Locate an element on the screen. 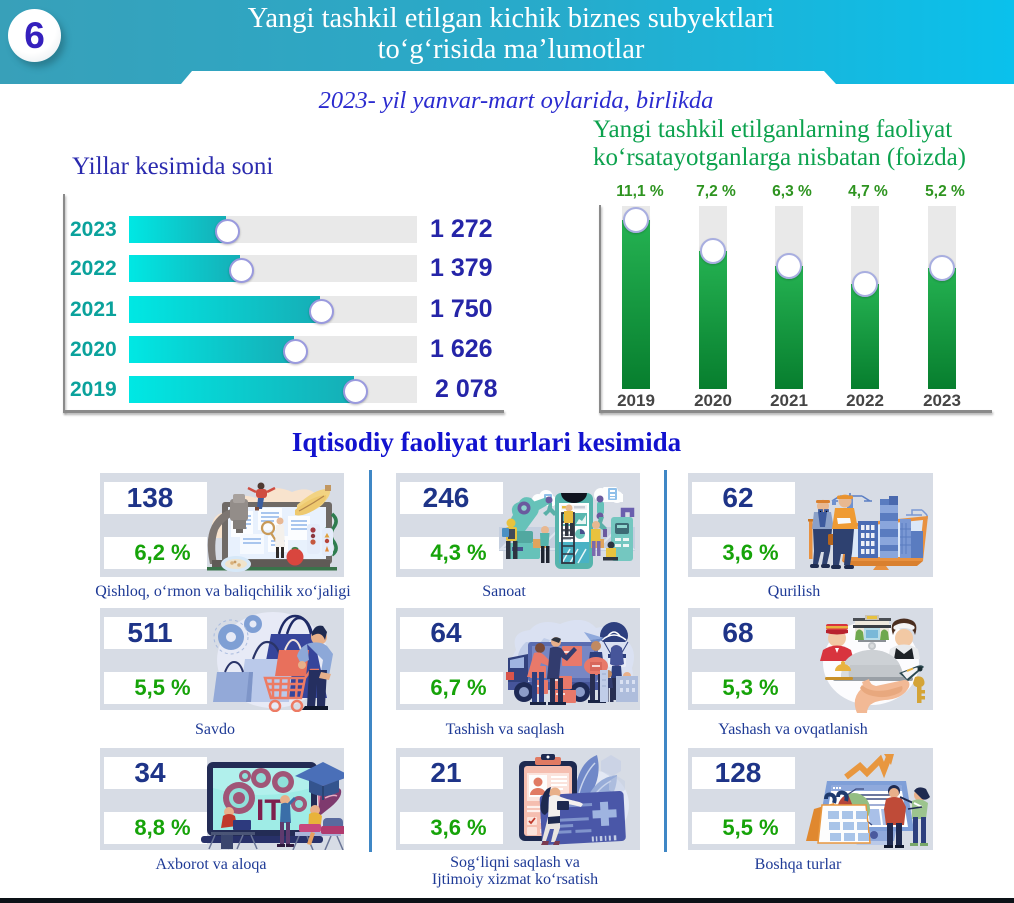  svg-text: IT is located at coordinates (269, 810).